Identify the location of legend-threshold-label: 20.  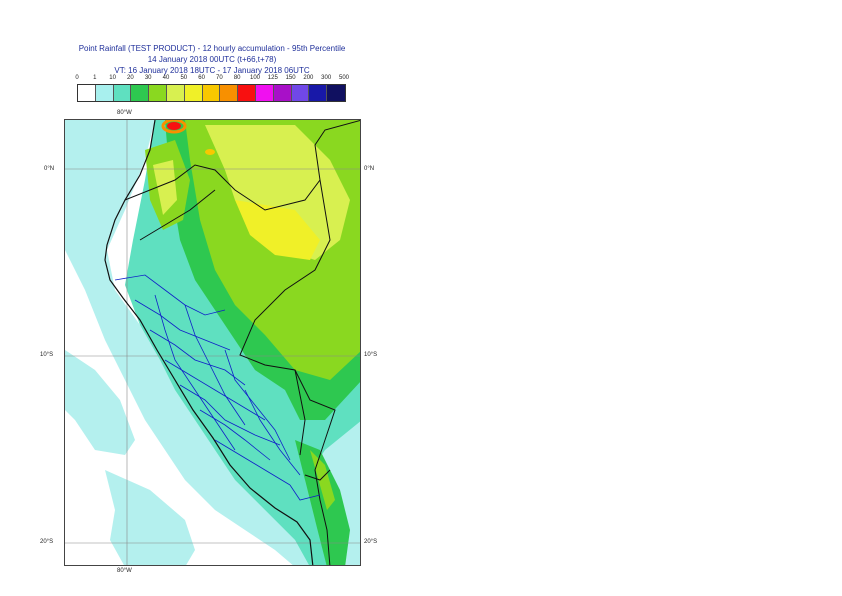
(130, 78).